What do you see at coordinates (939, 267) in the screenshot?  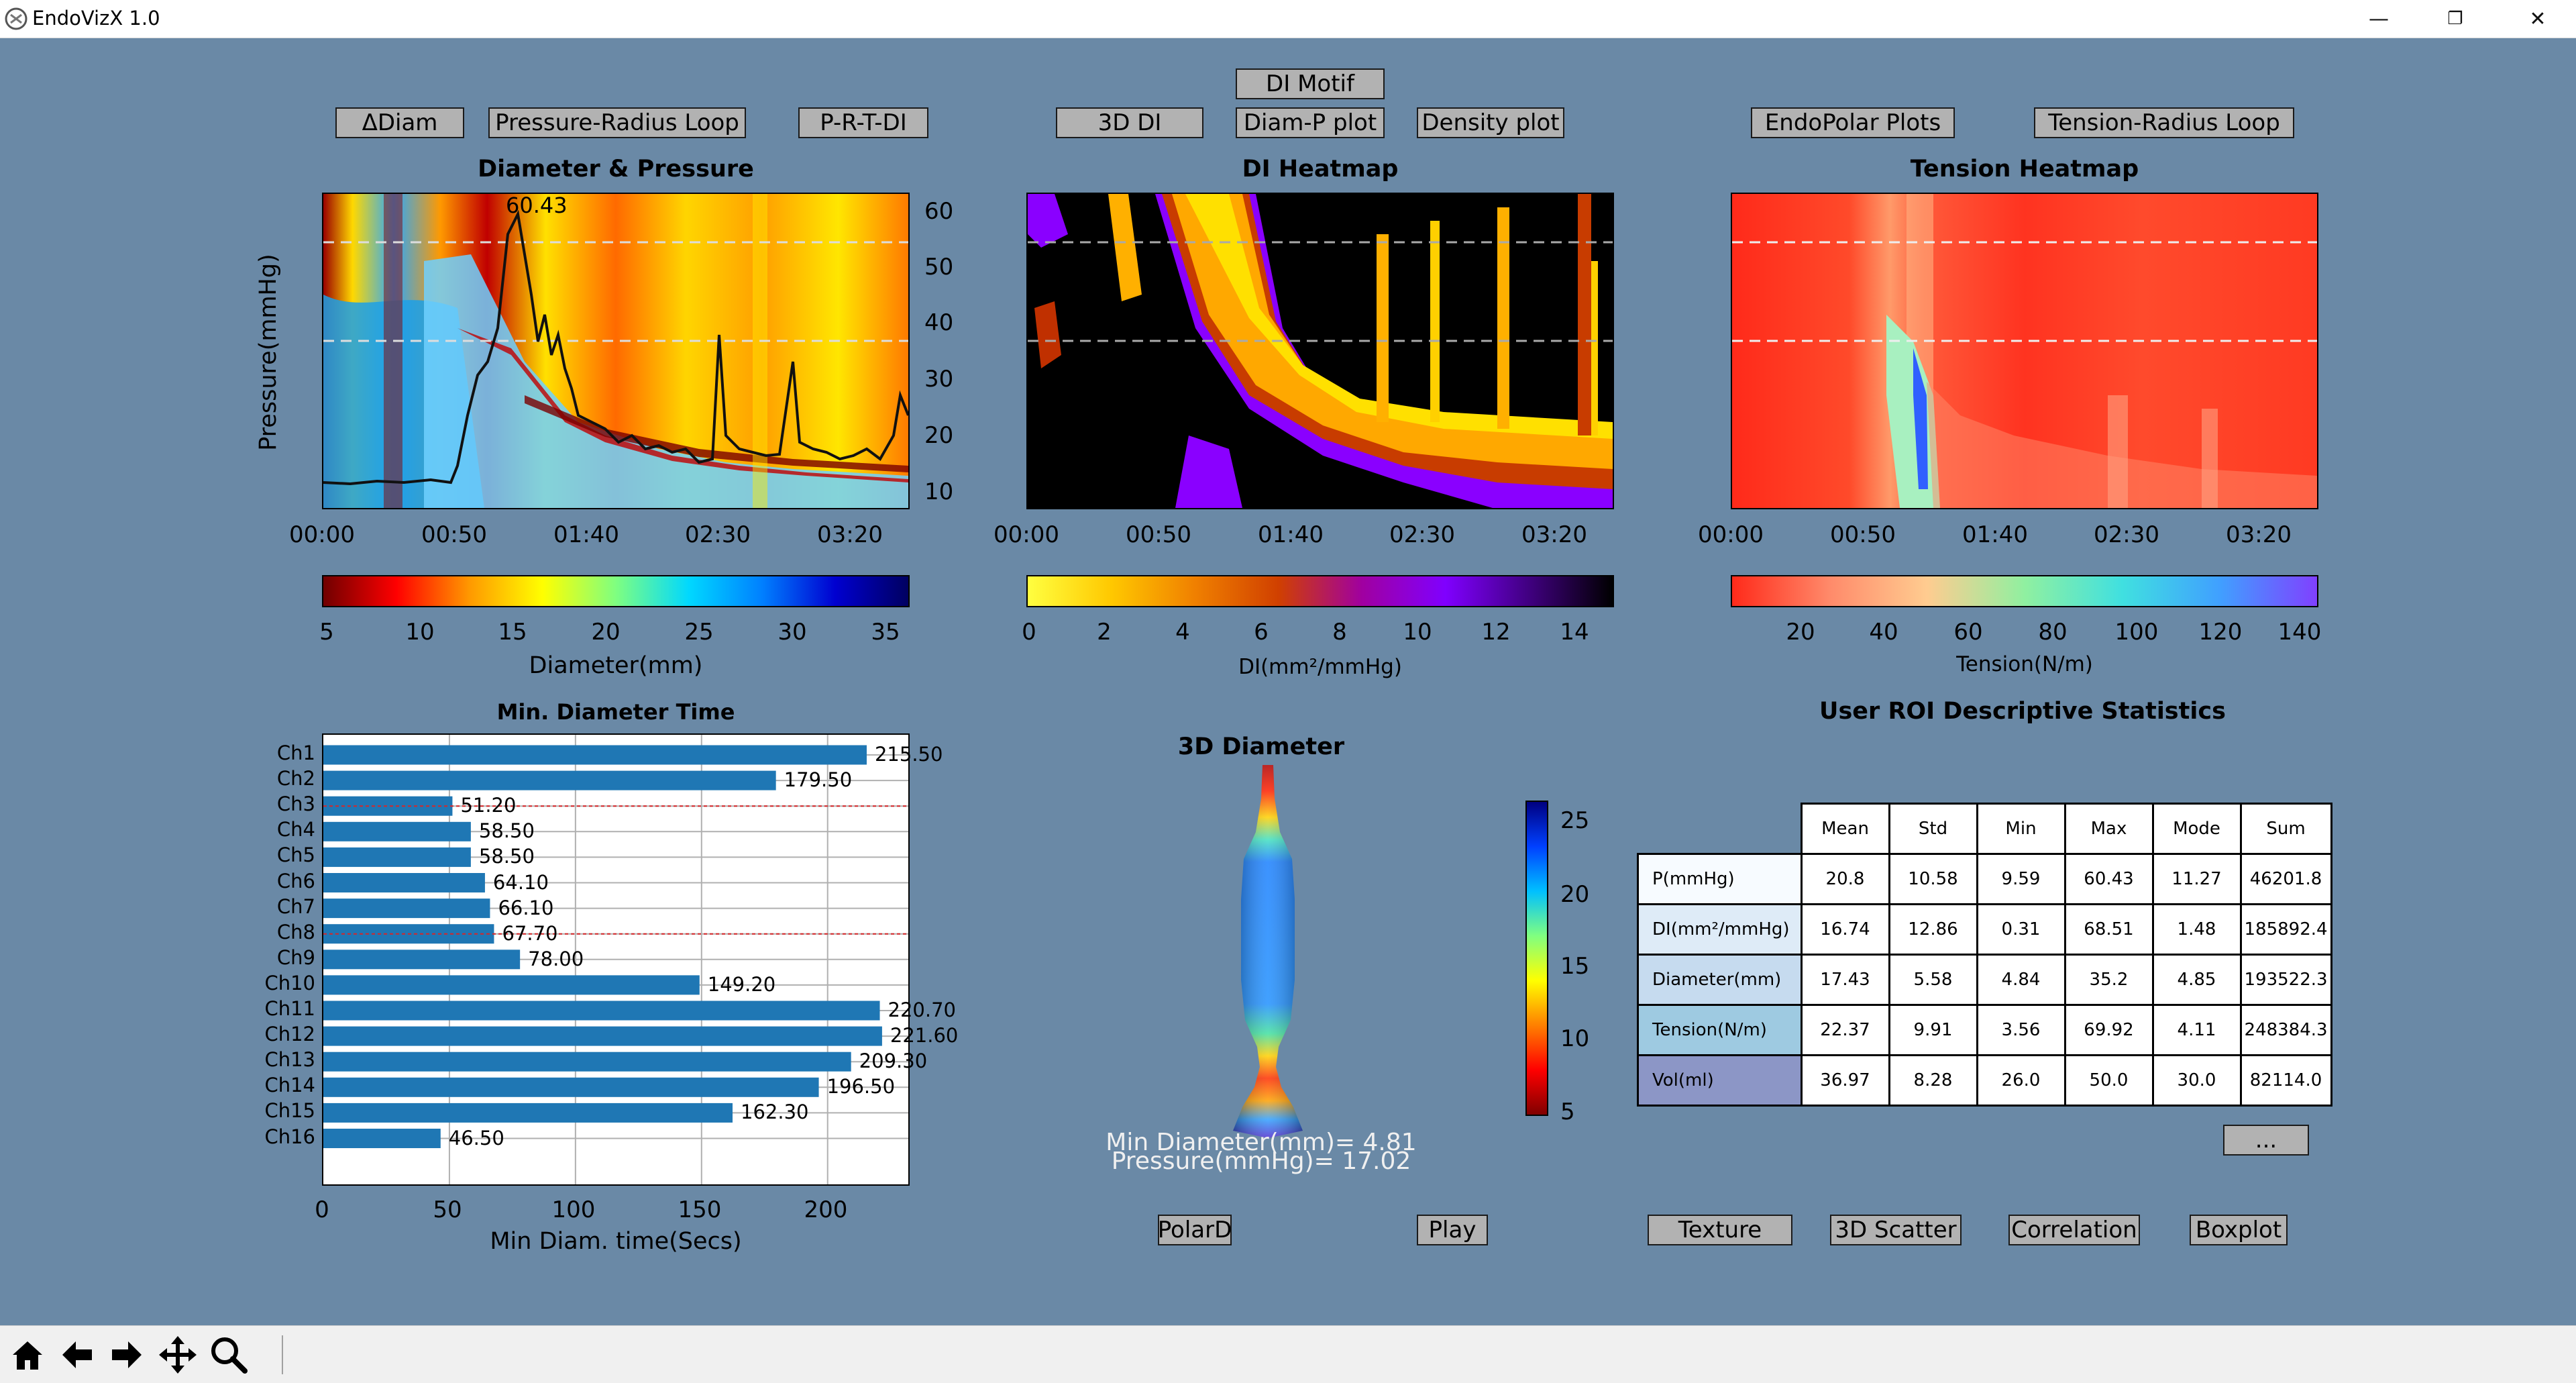 I see `y-tick: 50` at bounding box center [939, 267].